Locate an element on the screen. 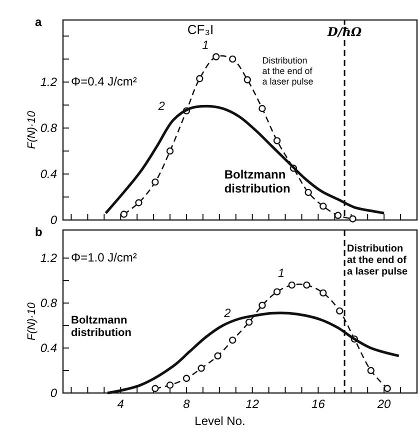  annotation: Φ=1.0 J/cm² is located at coordinates (104, 257).